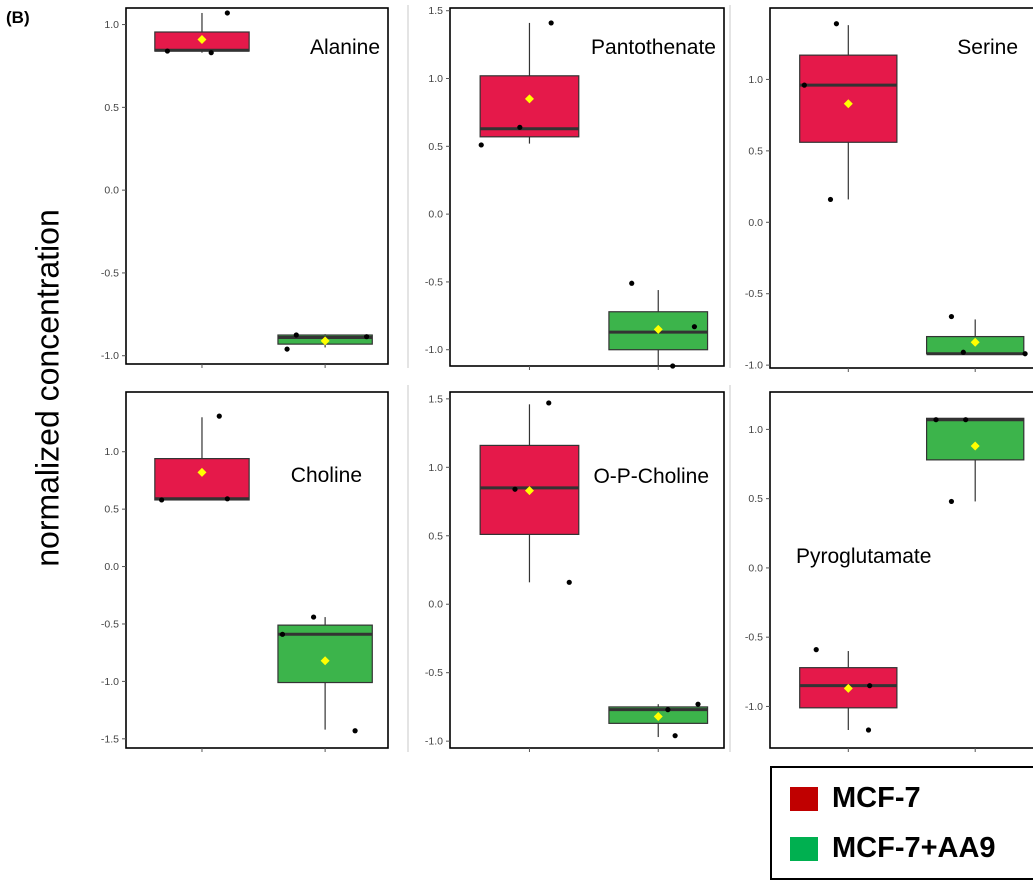 The width and height of the screenshot is (1033, 880). What do you see at coordinates (326, 475) in the screenshot?
I see `panel-title: Choline` at bounding box center [326, 475].